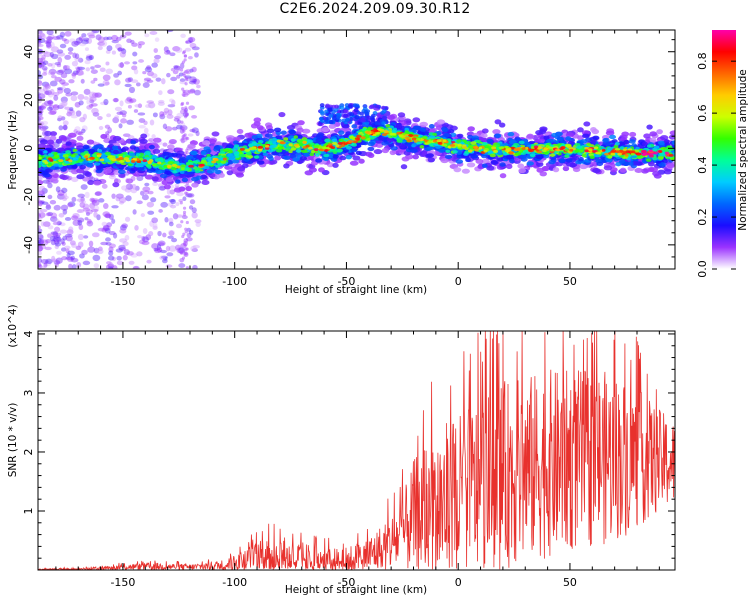 The width and height of the screenshot is (750, 600). Describe the element at coordinates (28, 510) in the screenshot. I see `y-tick-label: 1` at that location.